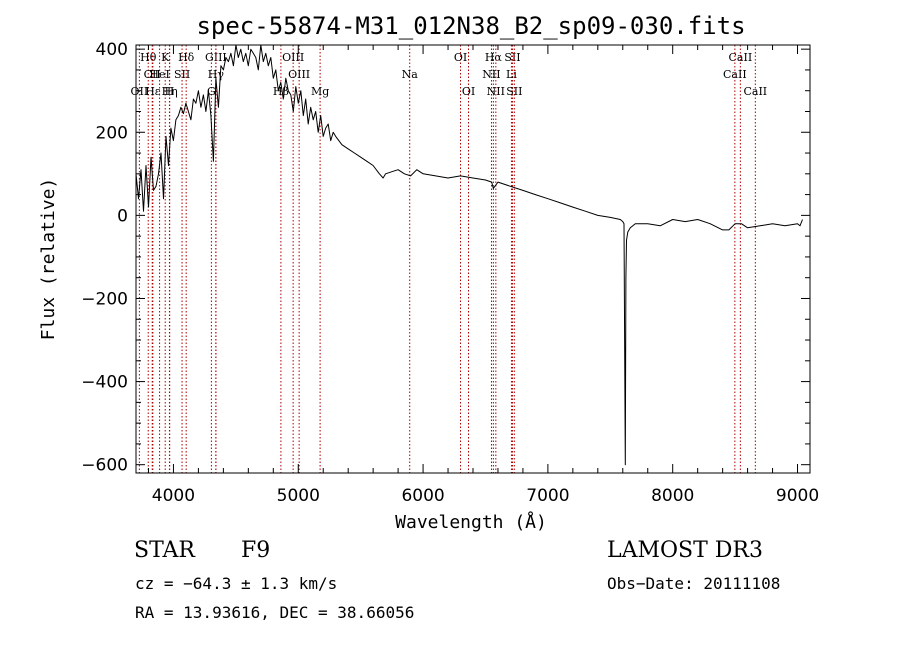 This screenshot has width=900, height=649. I want to click on y-tick-label: 200, so click(112, 133).